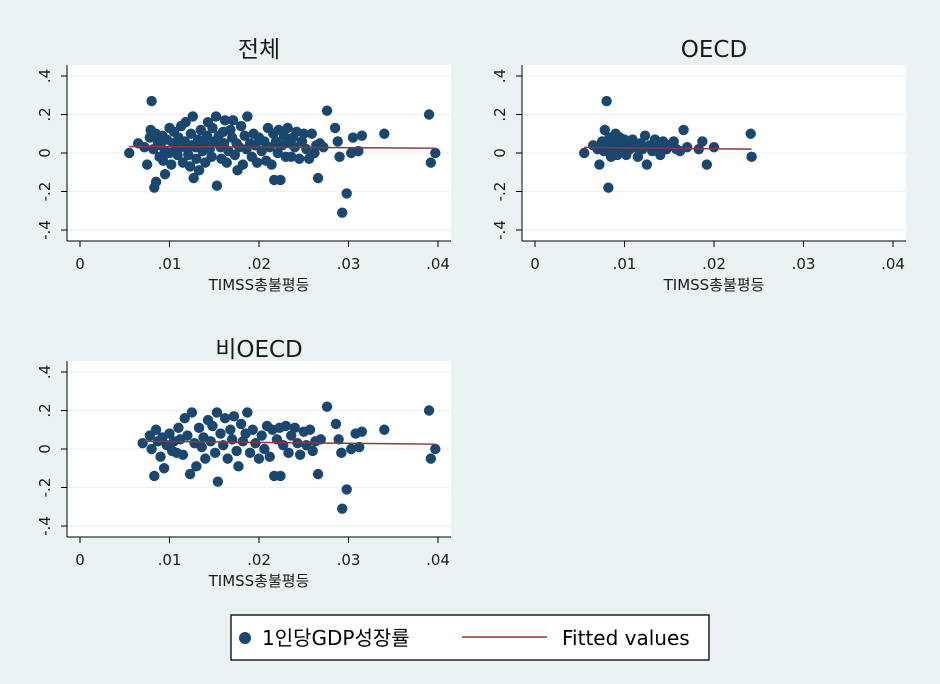  I want to click on x-axis-title: TIMSS총불평등, so click(259, 285).